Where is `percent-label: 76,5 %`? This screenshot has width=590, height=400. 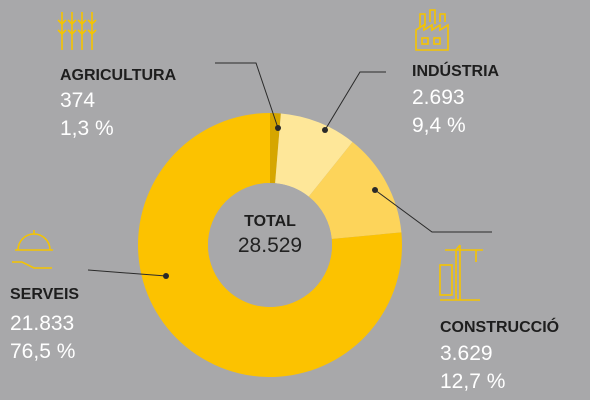
percent-label: 76,5 % is located at coordinates (42, 351).